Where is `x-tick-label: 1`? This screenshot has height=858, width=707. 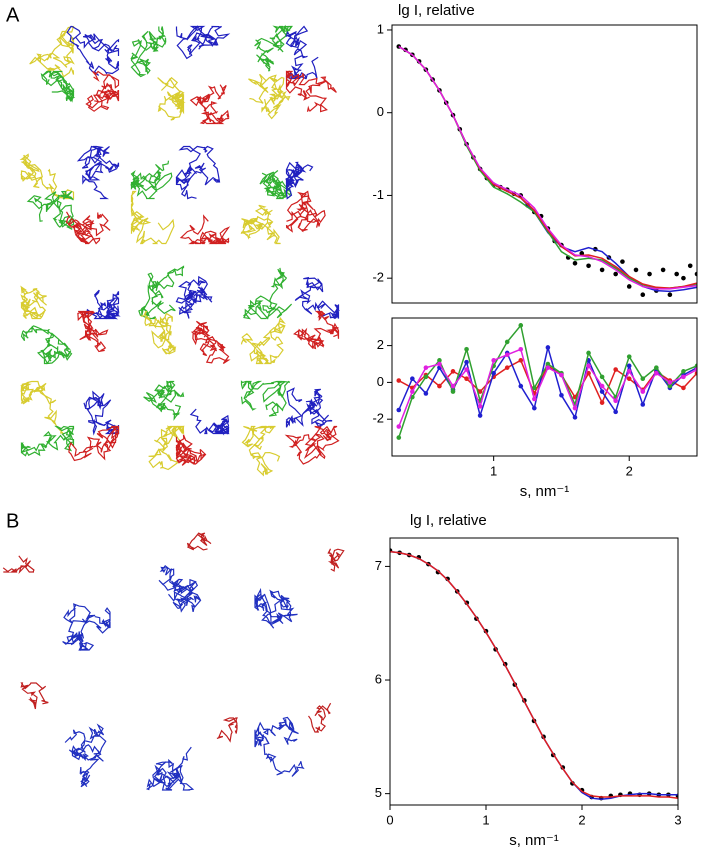
x-tick-label: 1 is located at coordinates (485, 819).